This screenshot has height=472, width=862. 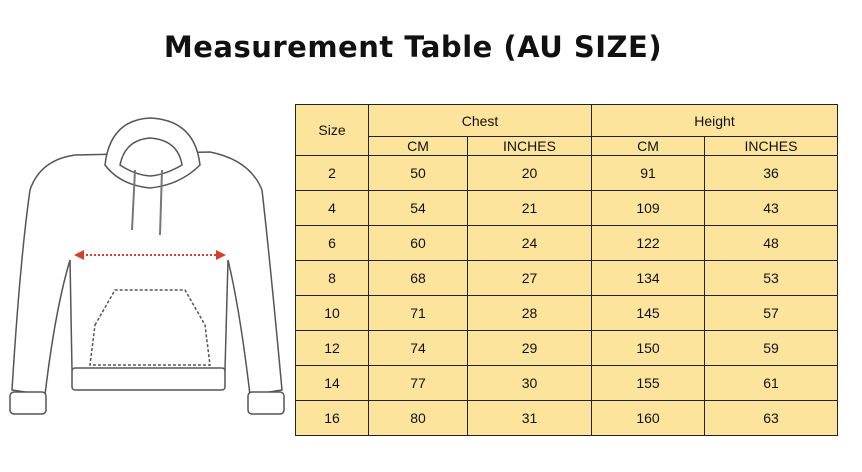 I want to click on table-cell: 74, so click(x=418, y=348).